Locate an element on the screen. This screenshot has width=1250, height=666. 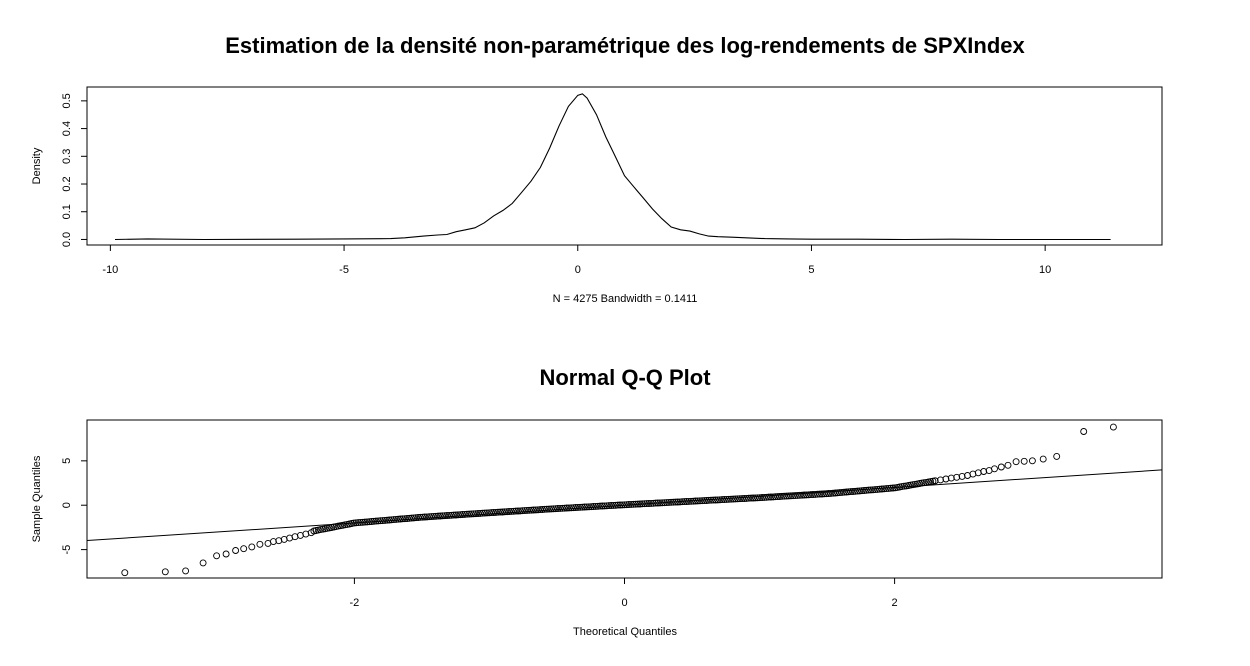
qq-body-points is located at coordinates (624, 506).